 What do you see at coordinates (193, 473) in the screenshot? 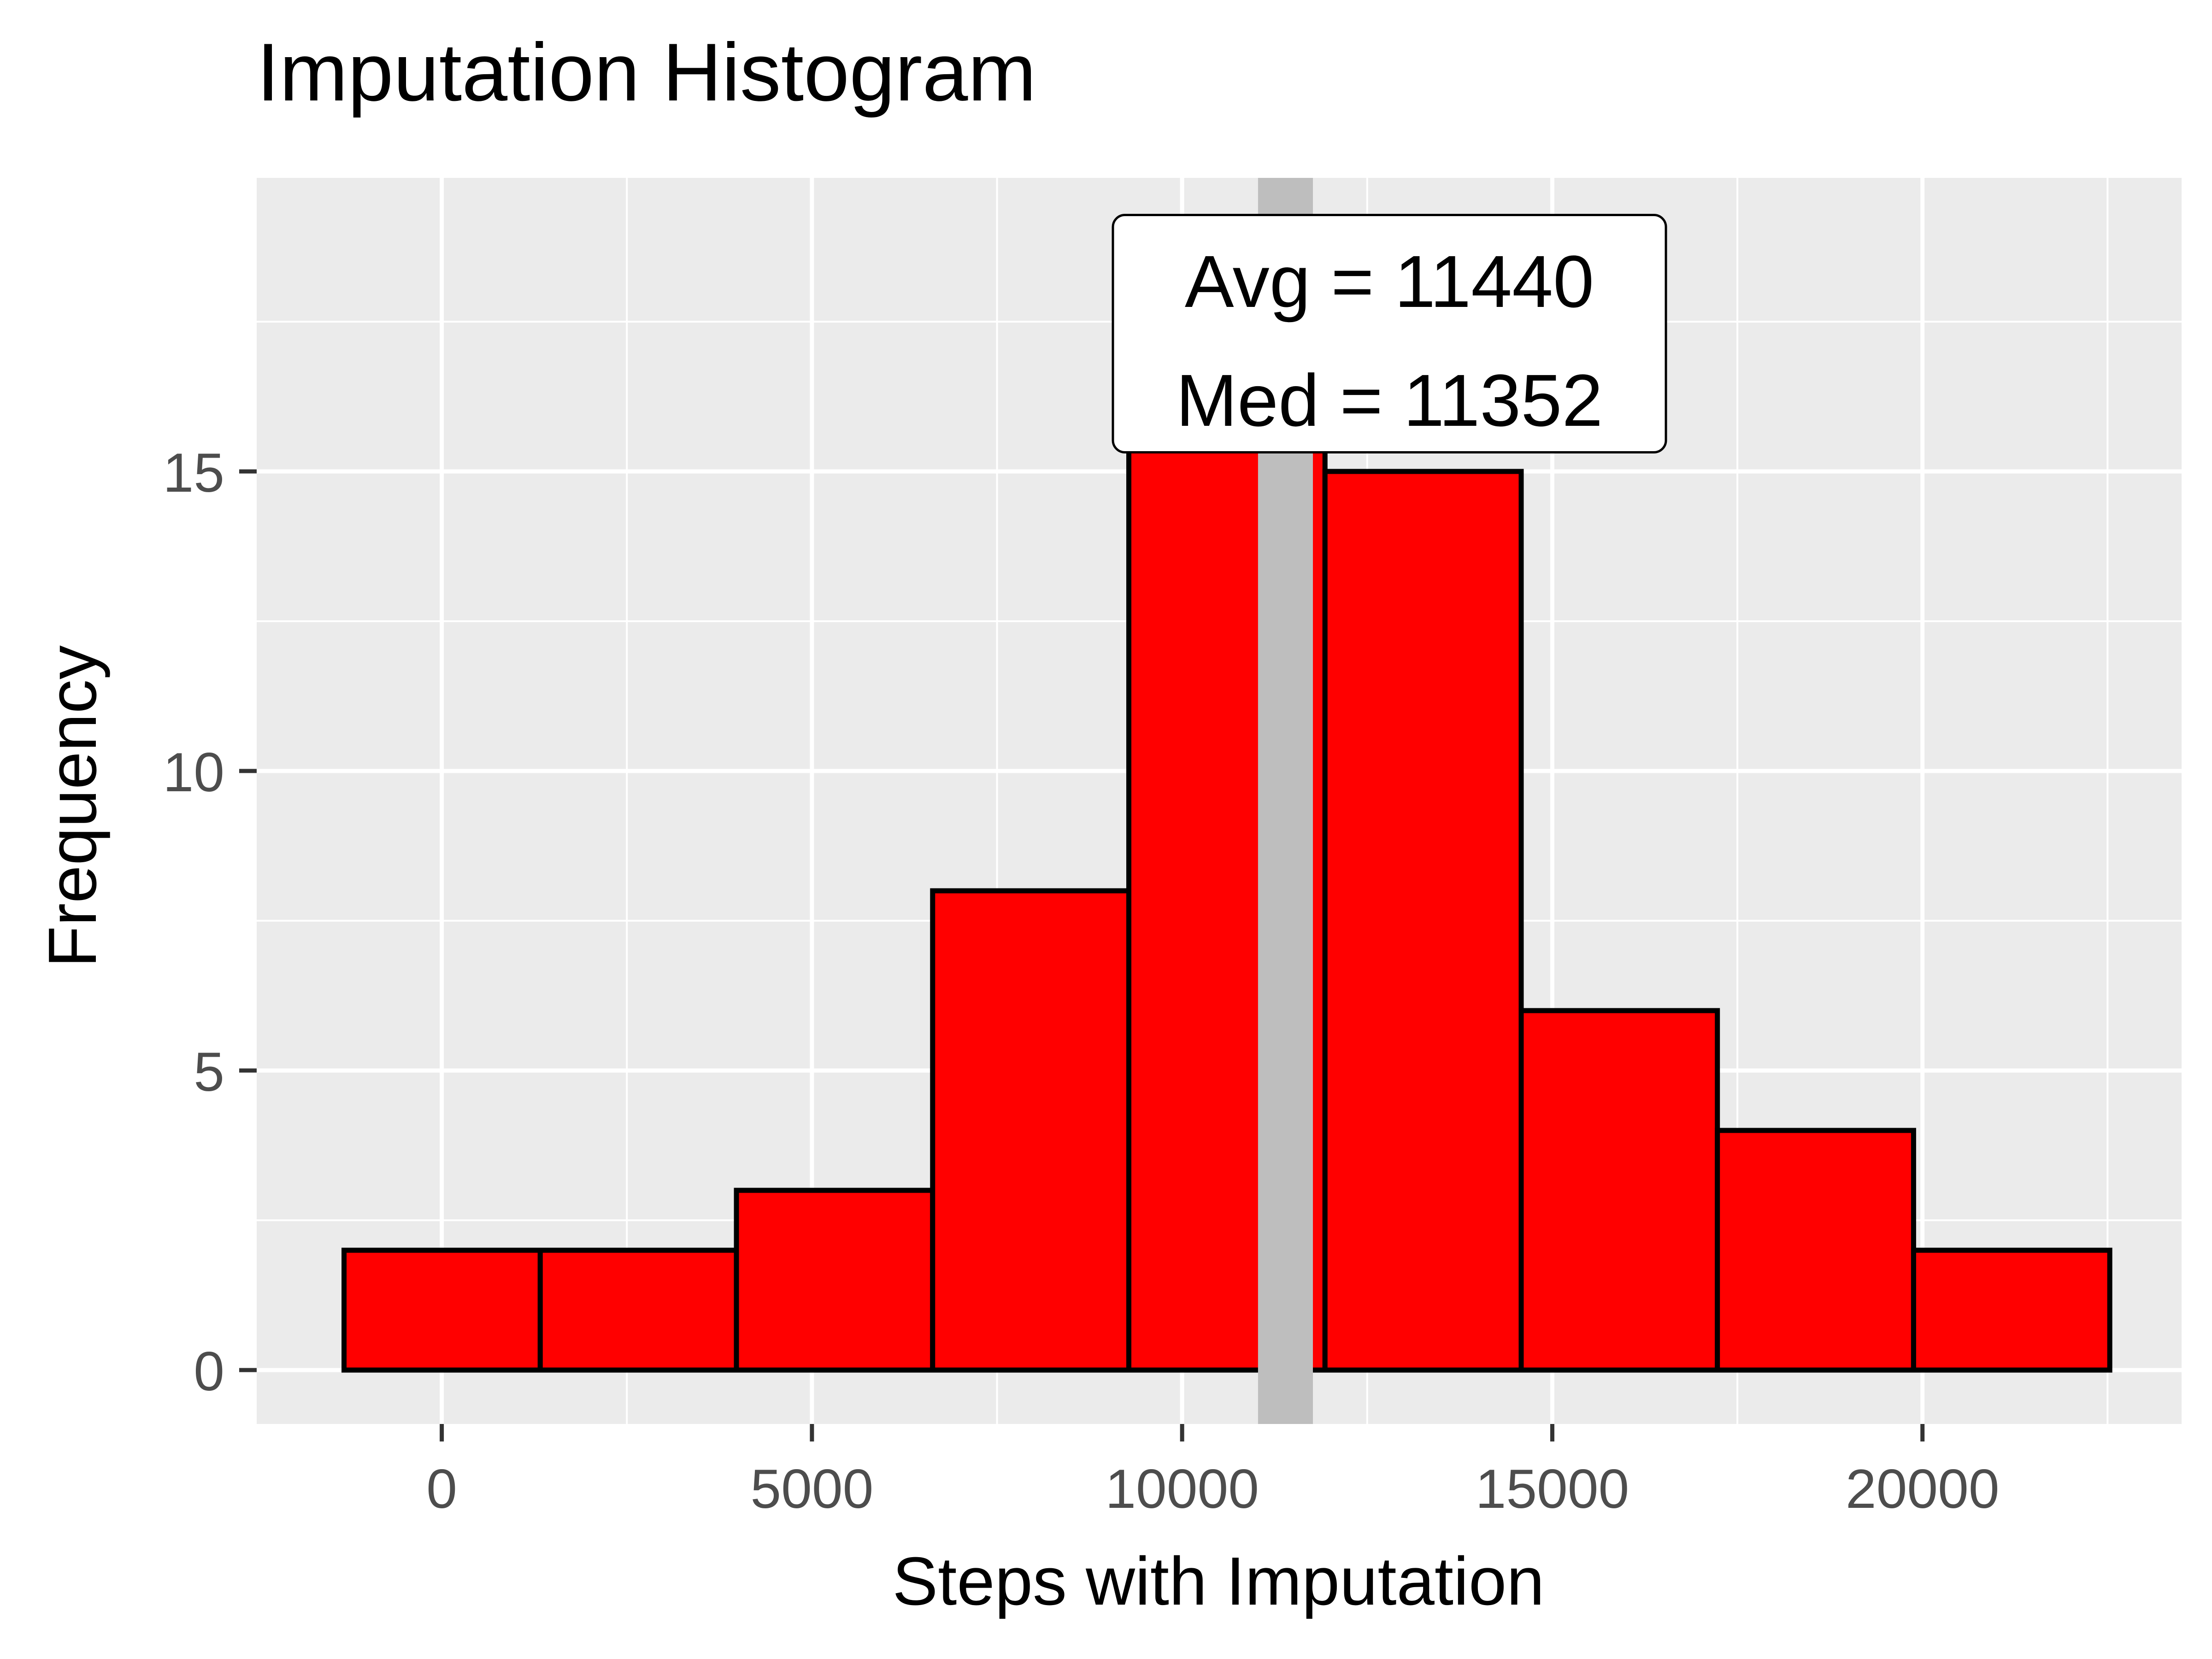
I see `y-tick-label: 15` at bounding box center [193, 473].